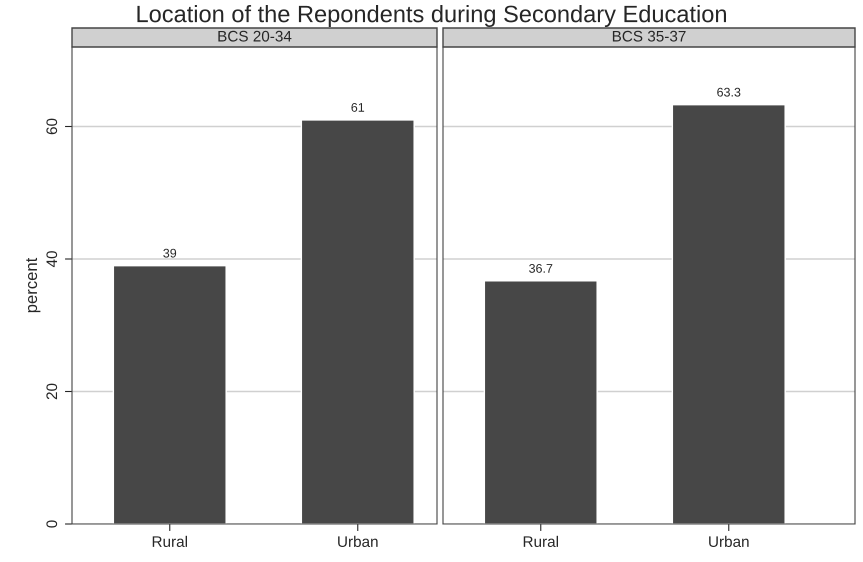 The image size is (863, 562). Describe the element at coordinates (52, 392) in the screenshot. I see `y-tick-label: 20` at that location.